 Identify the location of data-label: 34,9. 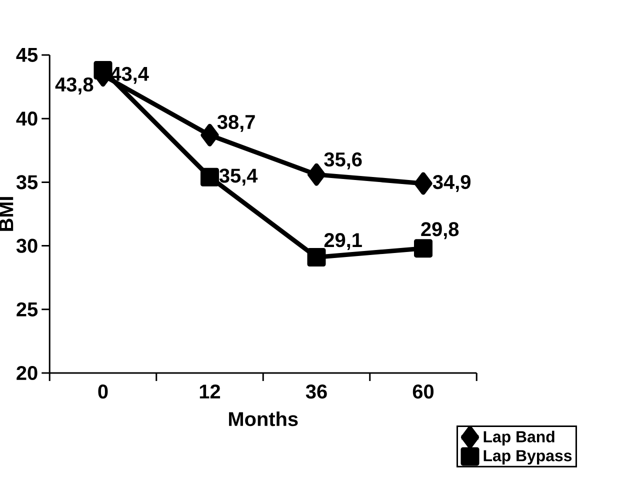
(451, 183).